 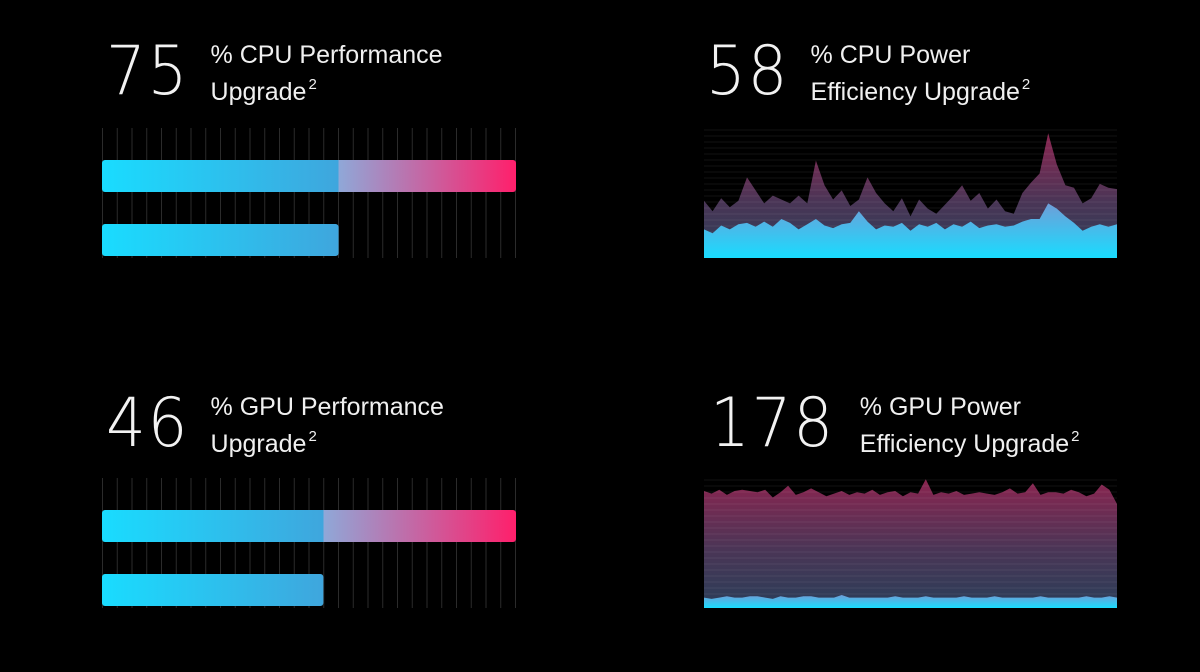 What do you see at coordinates (258, 444) in the screenshot?
I see `gpu-performance-label-line2: Upgrade` at bounding box center [258, 444].